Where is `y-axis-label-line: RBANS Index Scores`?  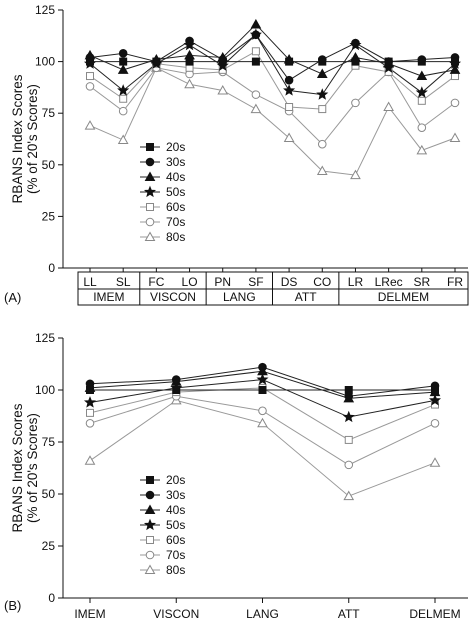
y-axis-label-line: RBANS Index Scores is located at coordinates (17, 138).